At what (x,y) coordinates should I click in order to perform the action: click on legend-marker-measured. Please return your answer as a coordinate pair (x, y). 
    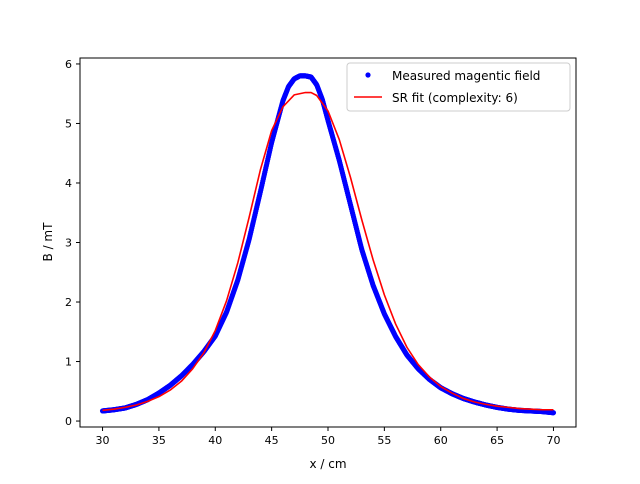
    Looking at the image, I should click on (368, 75).